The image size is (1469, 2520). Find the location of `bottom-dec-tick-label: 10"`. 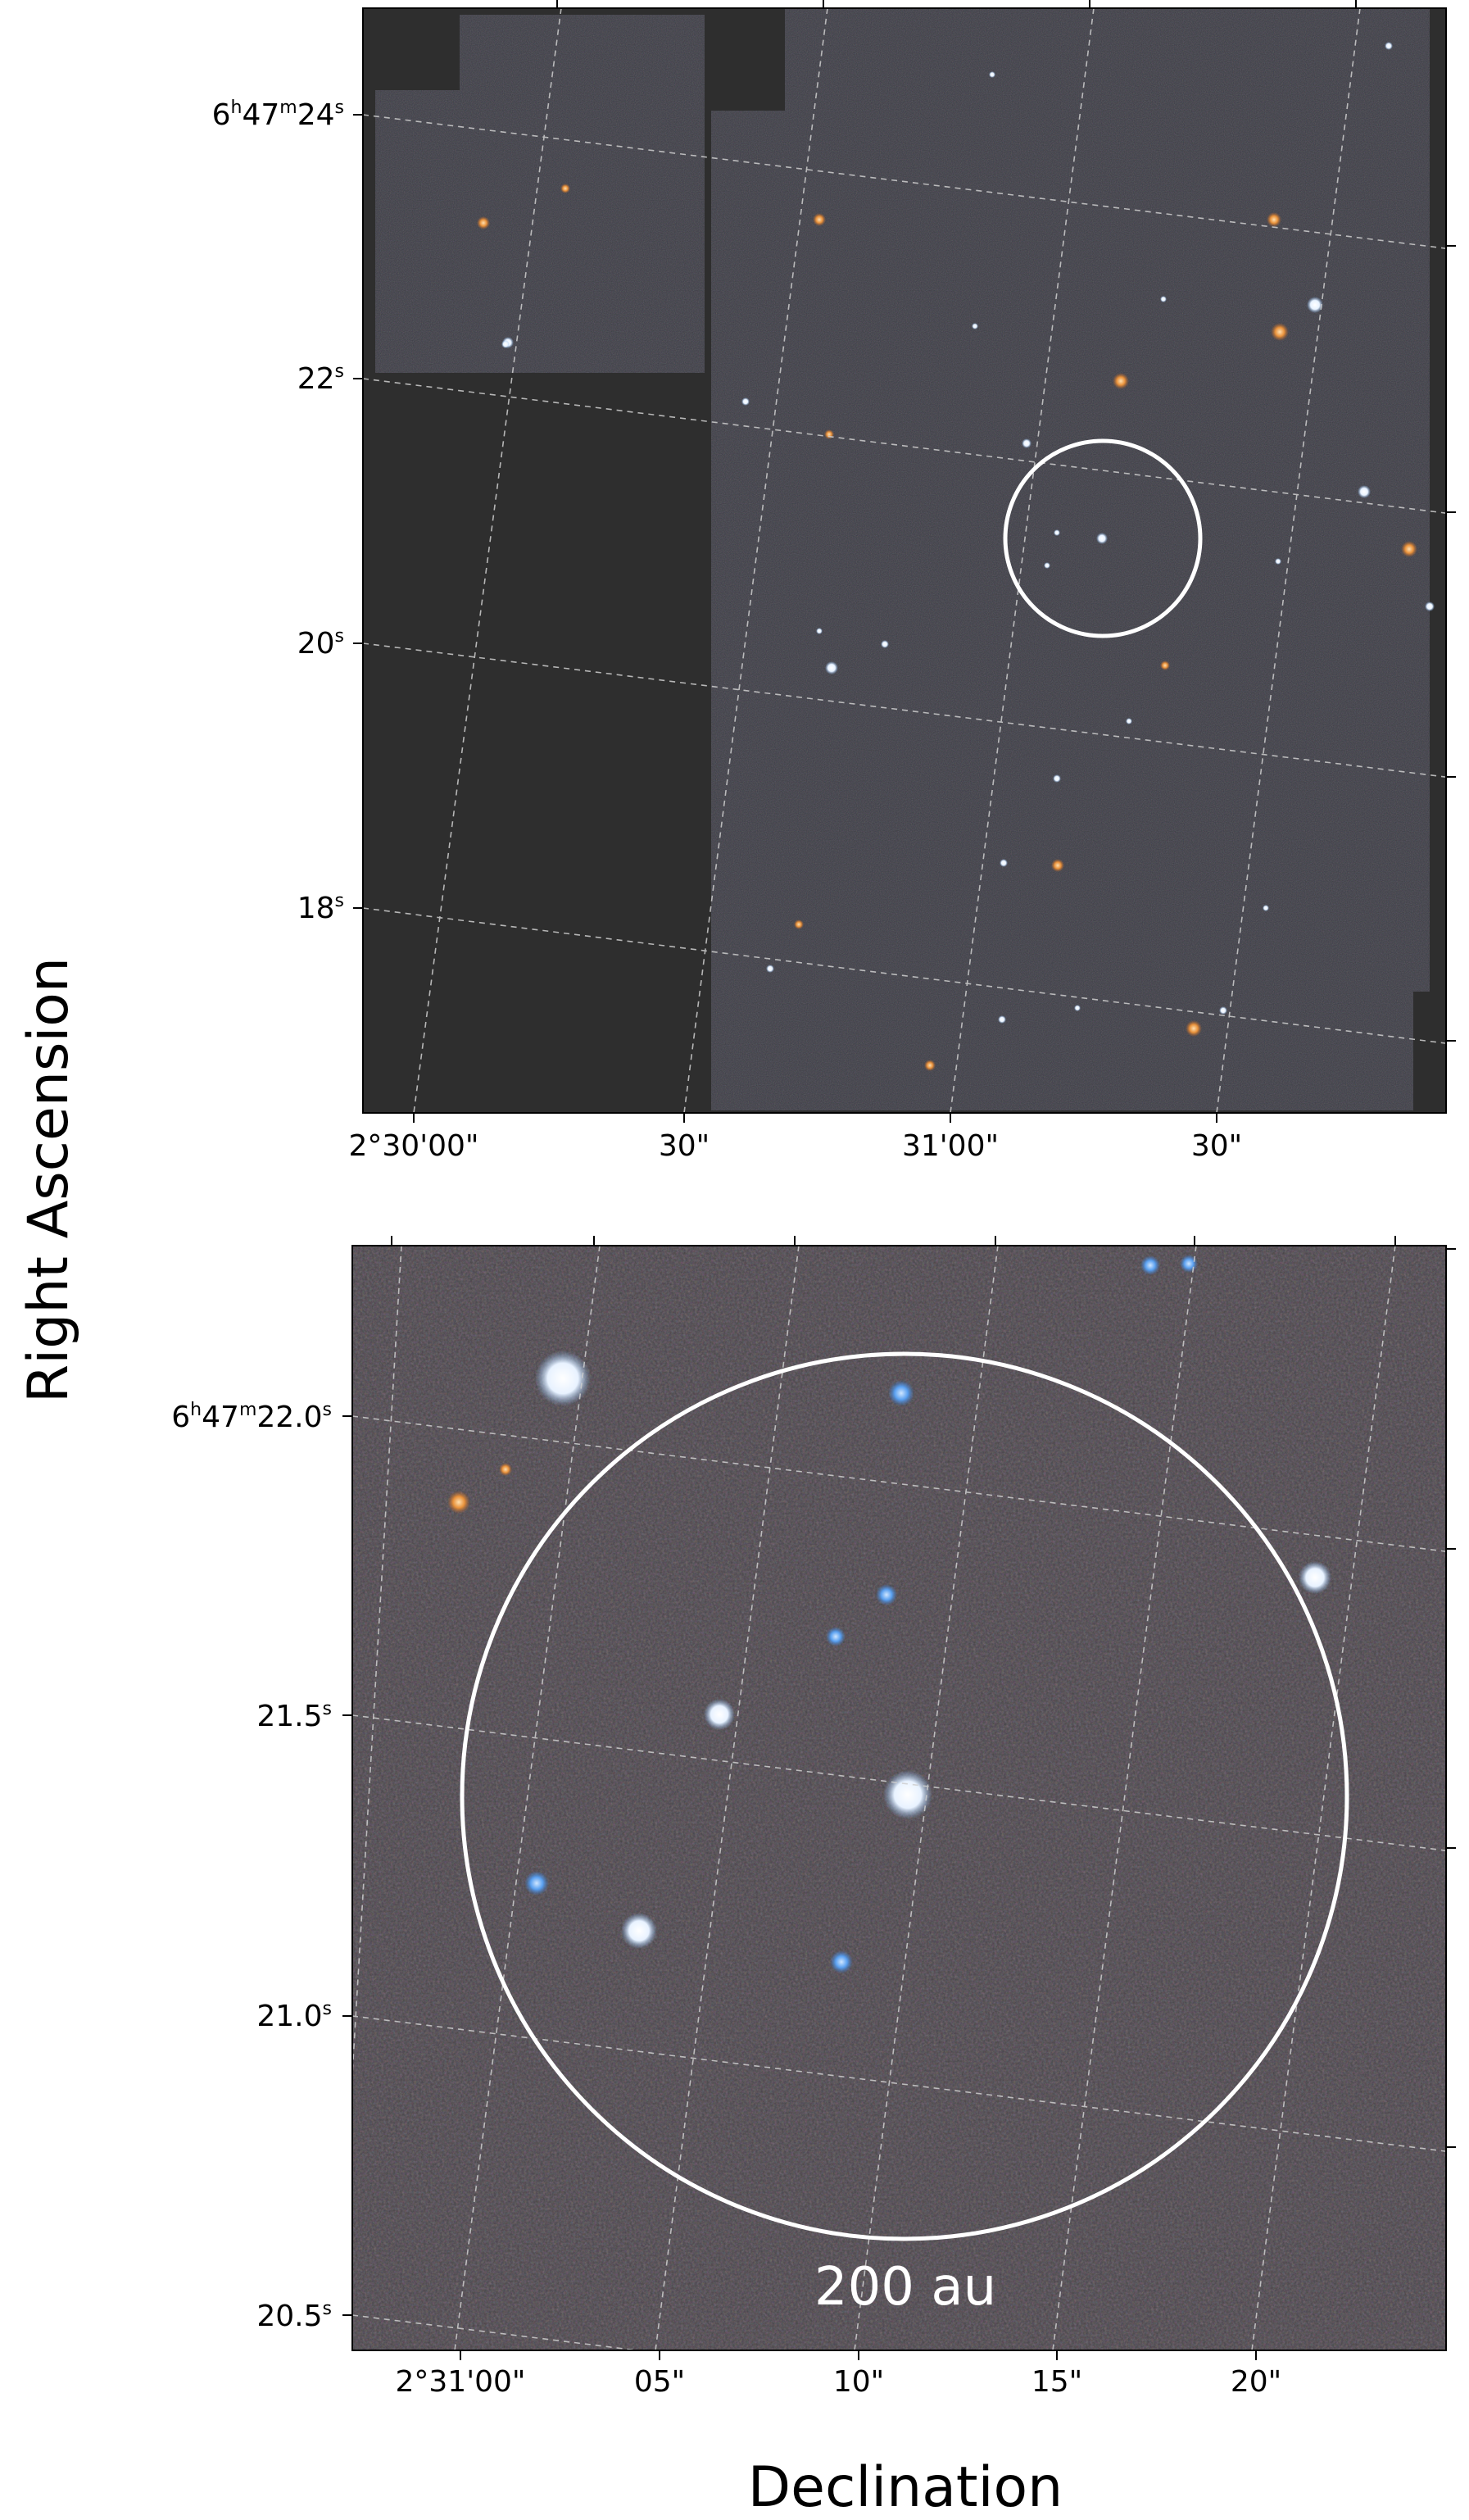

bottom-dec-tick-label: 10" is located at coordinates (859, 2382).